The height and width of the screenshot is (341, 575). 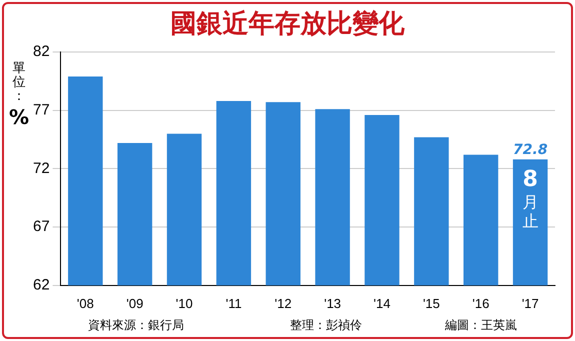 What do you see at coordinates (85, 303) in the screenshot?
I see `x-tick-label: '08` at bounding box center [85, 303].